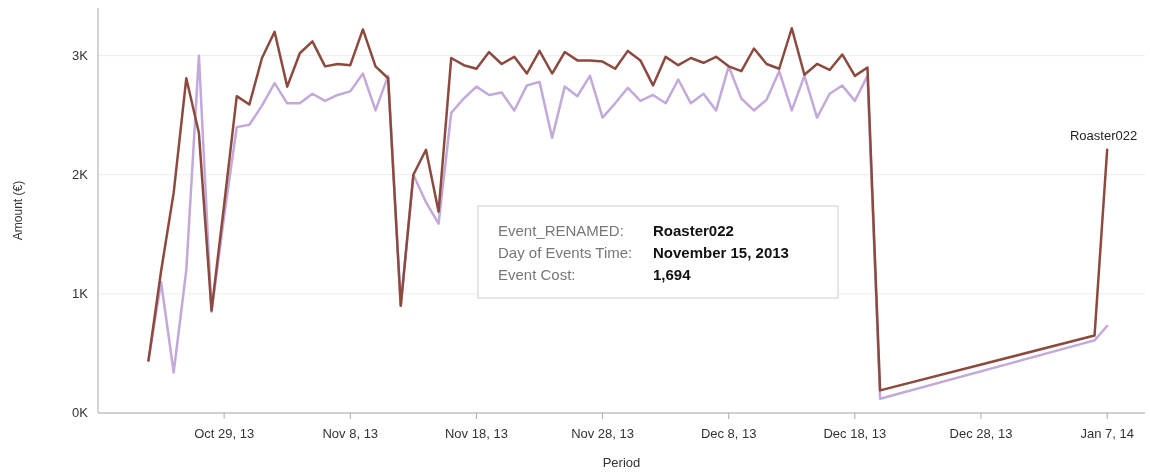 Image resolution: width=1150 pixels, height=475 pixels. I want to click on x-axis-title: Period, so click(621, 462).